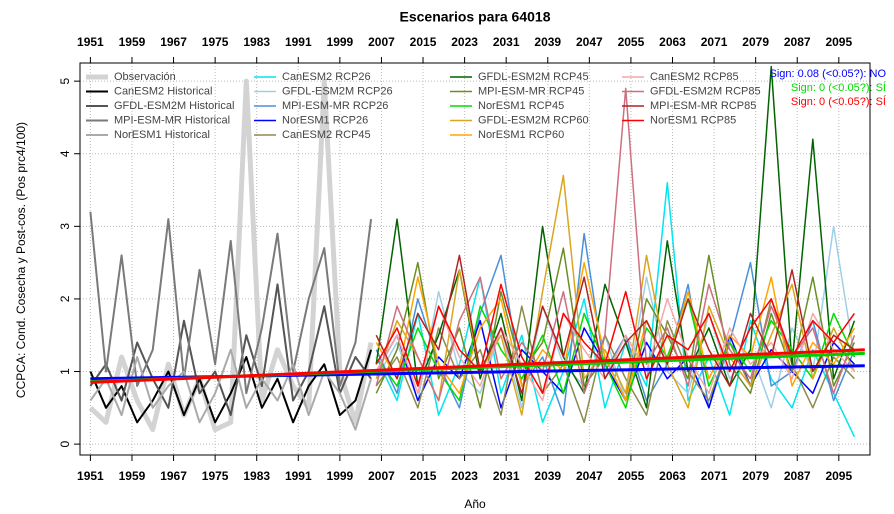 This screenshot has height=514, width=894. What do you see at coordinates (531, 91) in the screenshot?
I see `legend-label: MPI-ESM-MR RCP45` at bounding box center [531, 91].